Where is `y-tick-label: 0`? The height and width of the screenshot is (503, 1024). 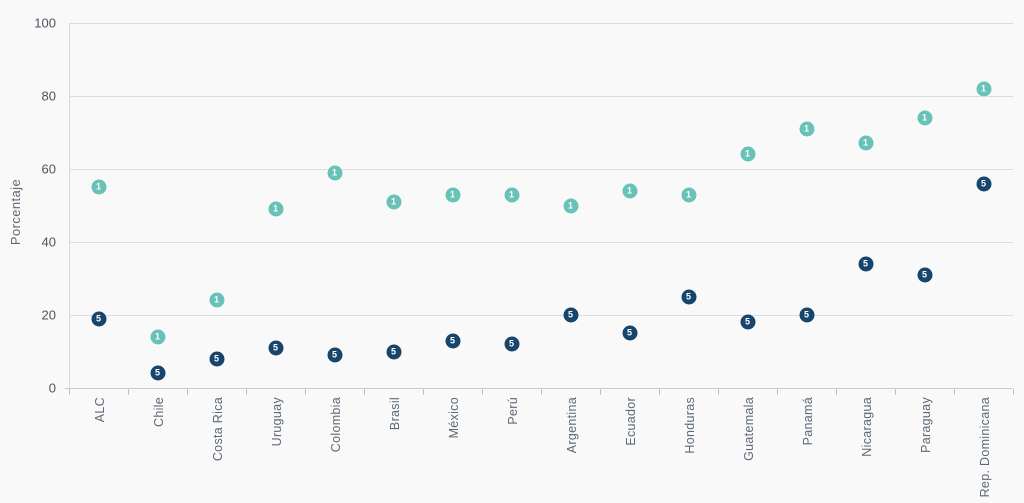
y-tick-label: 0 is located at coordinates (52, 388).